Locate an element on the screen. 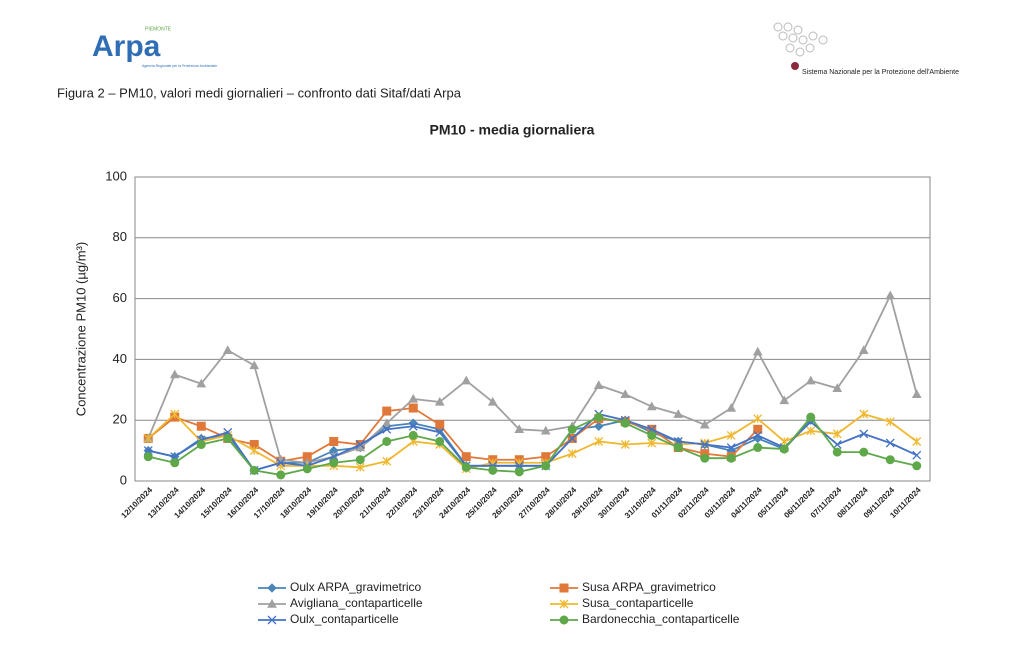 Image resolution: width=1024 pixels, height=651 pixels. chart-title: PM10 - media giornaliera is located at coordinates (512, 130).